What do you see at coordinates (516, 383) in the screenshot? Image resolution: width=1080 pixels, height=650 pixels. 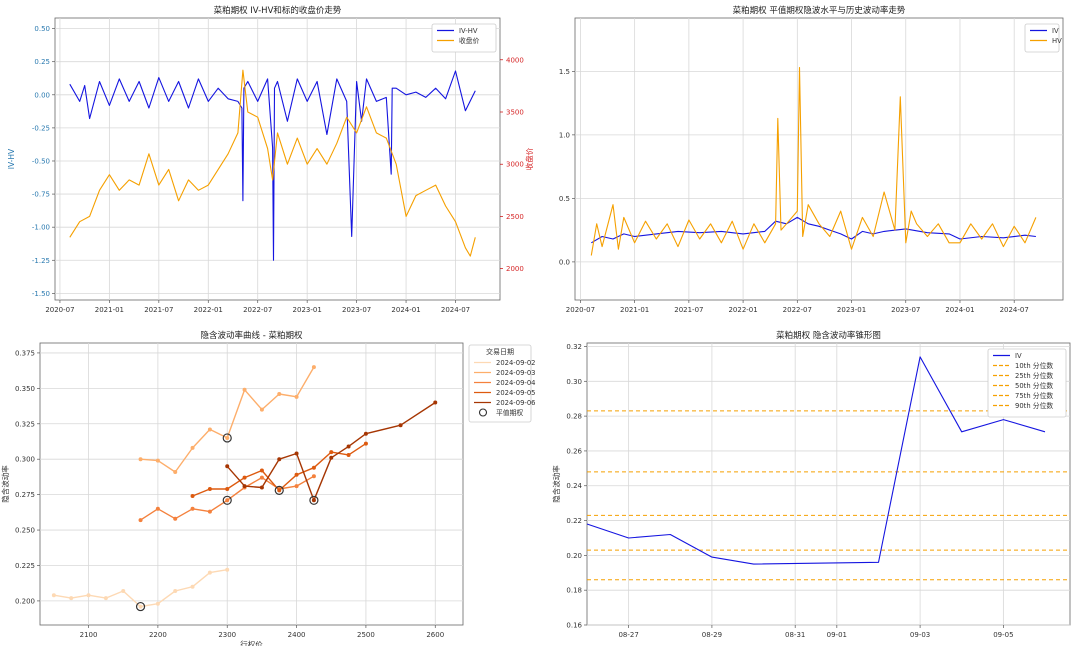 I see `legend-entry: 2024-09-04` at bounding box center [516, 383].